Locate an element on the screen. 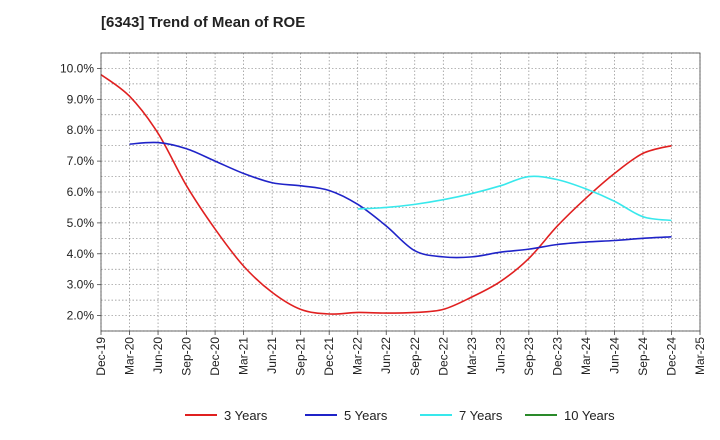 Image resolution: width=720 pixels, height=440 pixels. x-tick-label: Mar-23 is located at coordinates (472, 356).